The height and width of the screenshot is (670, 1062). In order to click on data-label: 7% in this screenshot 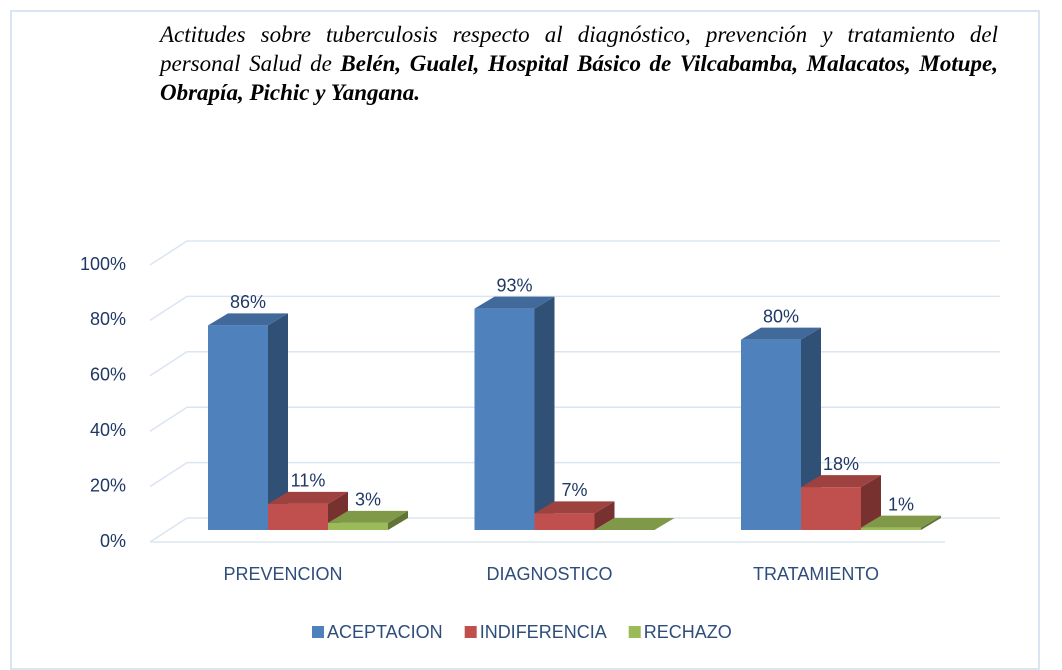, I will do `click(574, 490)`.